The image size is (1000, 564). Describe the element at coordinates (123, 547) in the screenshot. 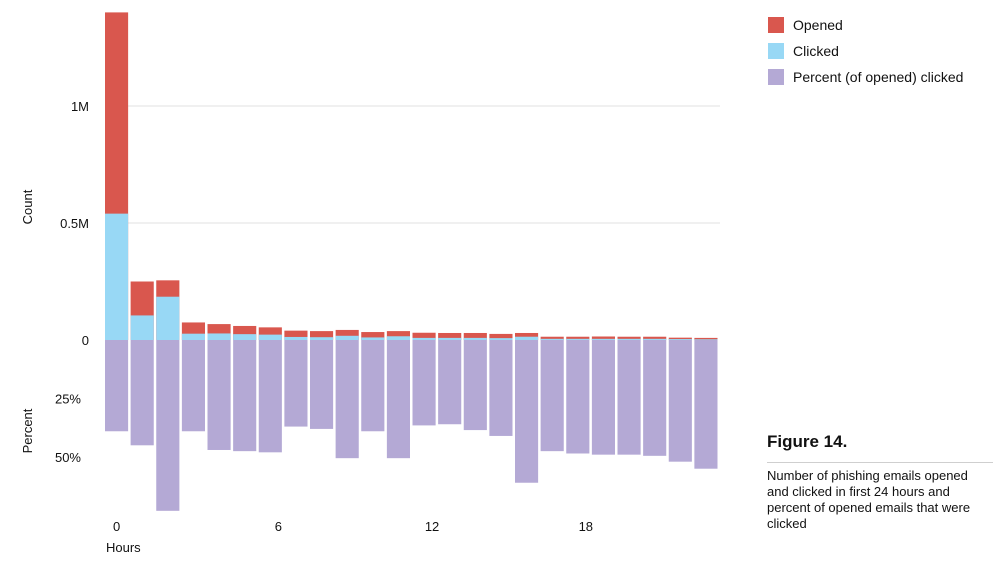

I see `x-axis-label: Hours` at that location.